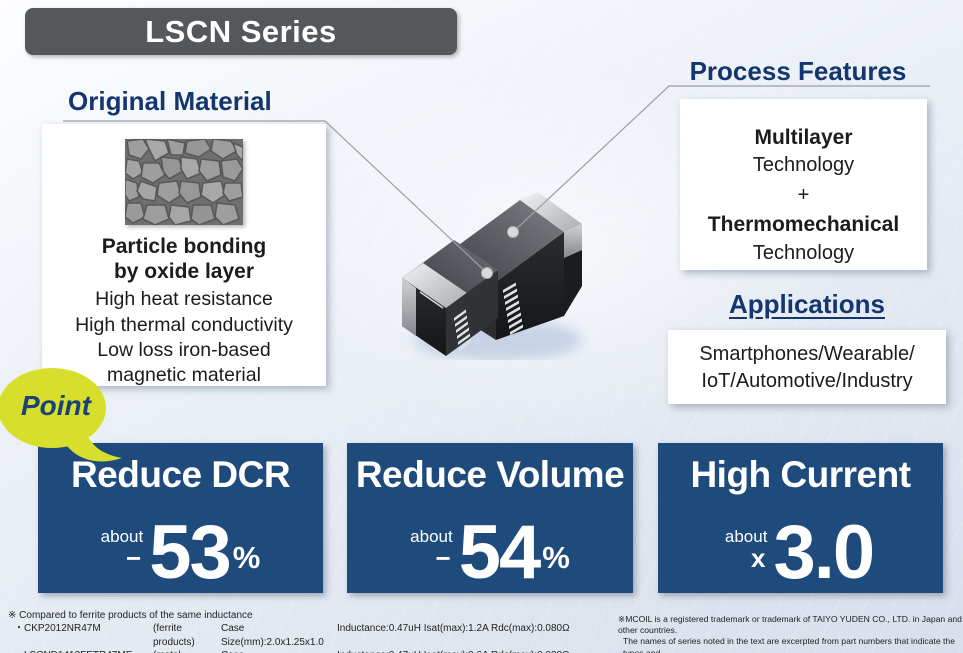 This screenshot has height=653, width=963. What do you see at coordinates (184, 324) in the screenshot?
I see `material-feature: High thermal conductivity` at bounding box center [184, 324].